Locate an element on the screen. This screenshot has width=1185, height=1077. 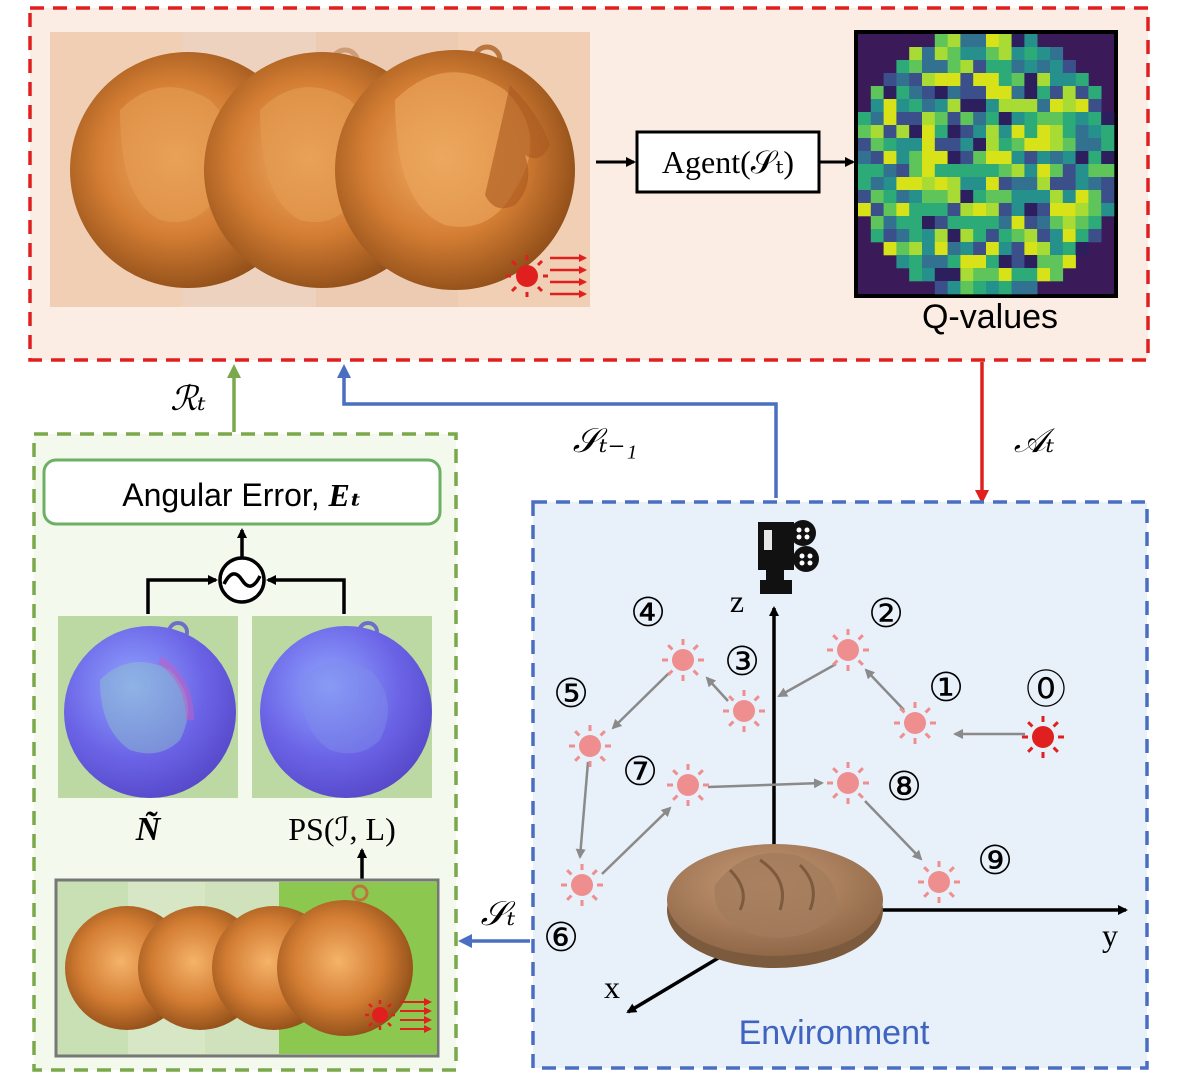
light-source-icon is located at coordinates (915, 723).